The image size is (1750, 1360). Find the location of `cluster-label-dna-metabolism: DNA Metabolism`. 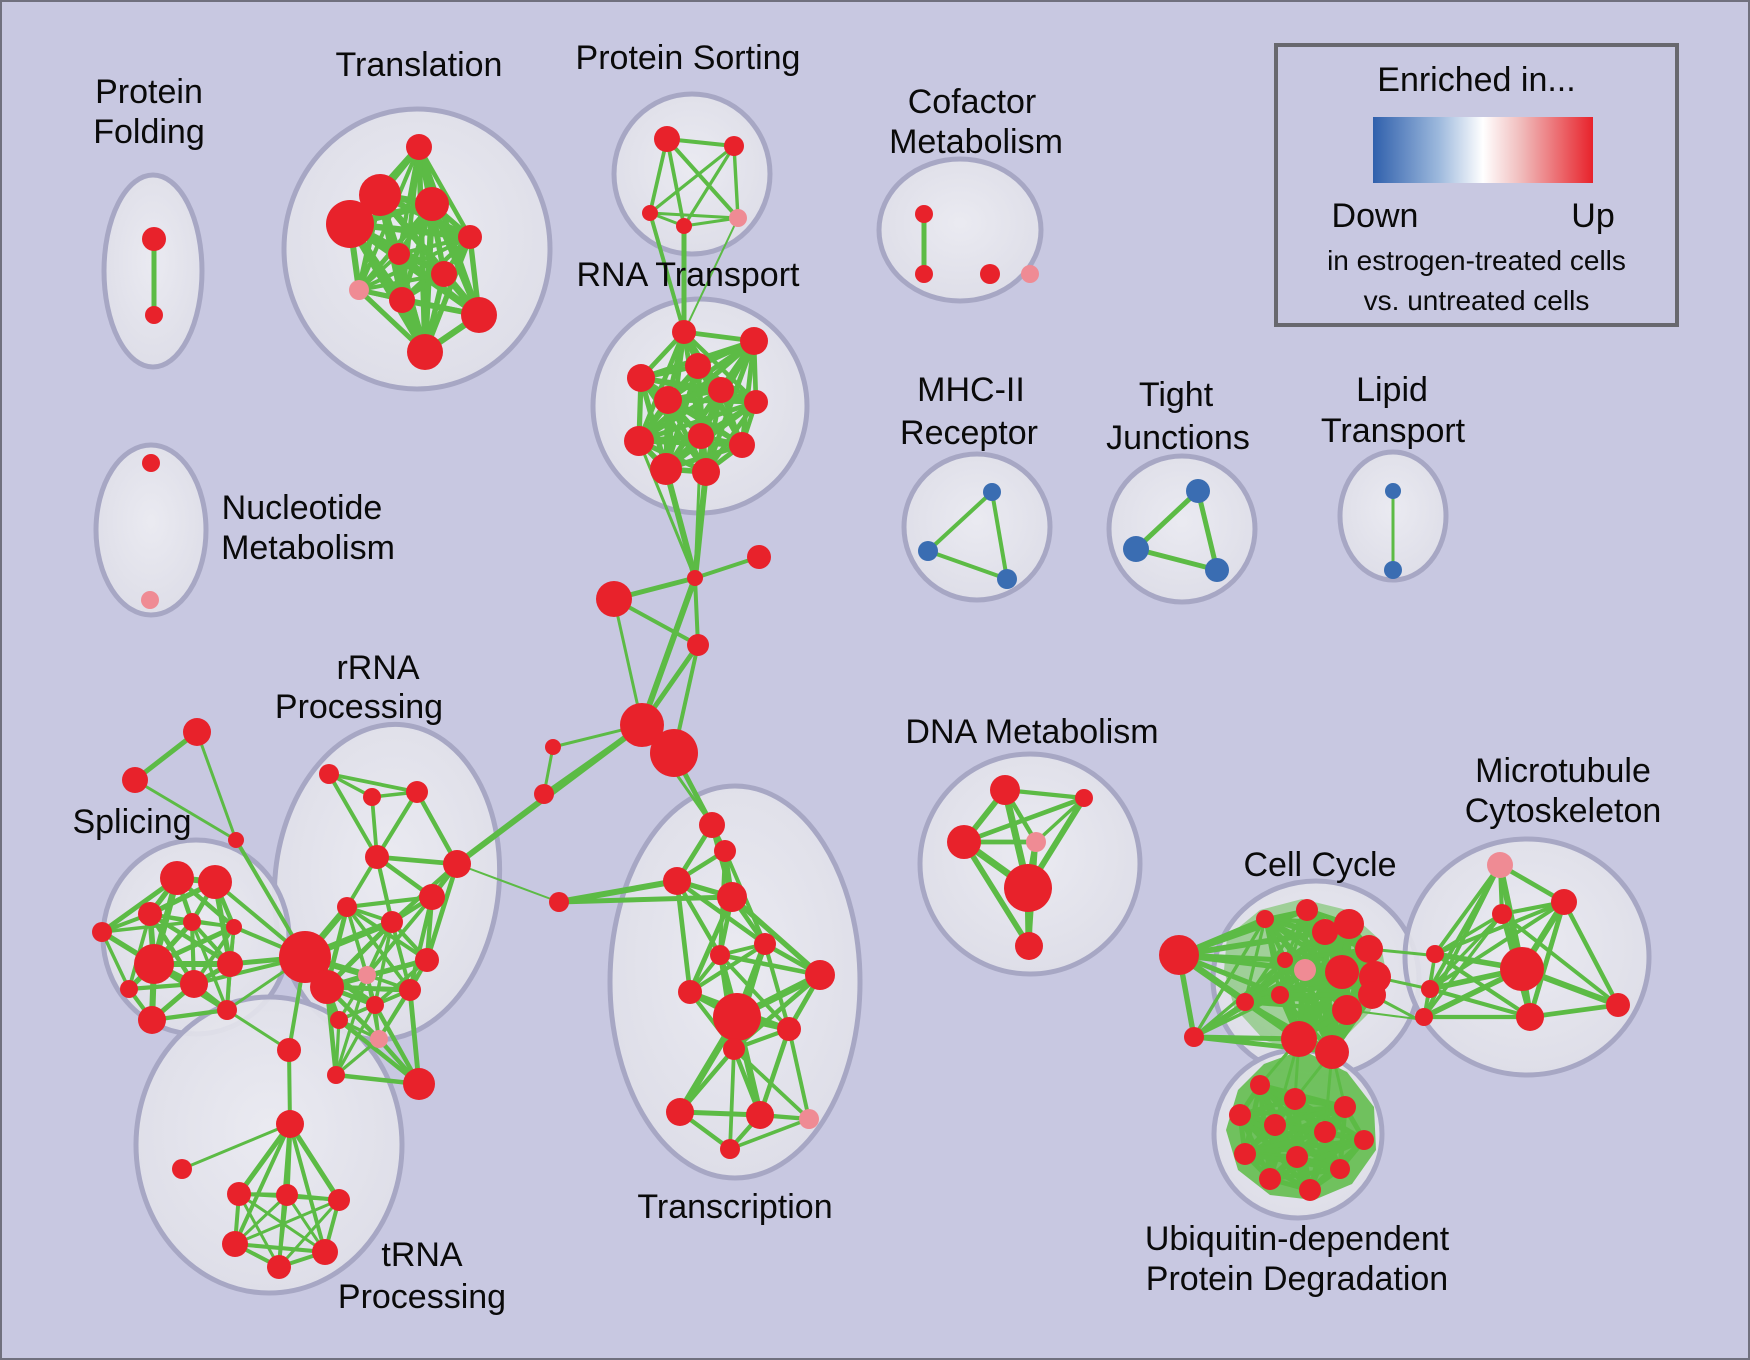

cluster-label-dna-metabolism: DNA Metabolism is located at coordinates (1032, 732).